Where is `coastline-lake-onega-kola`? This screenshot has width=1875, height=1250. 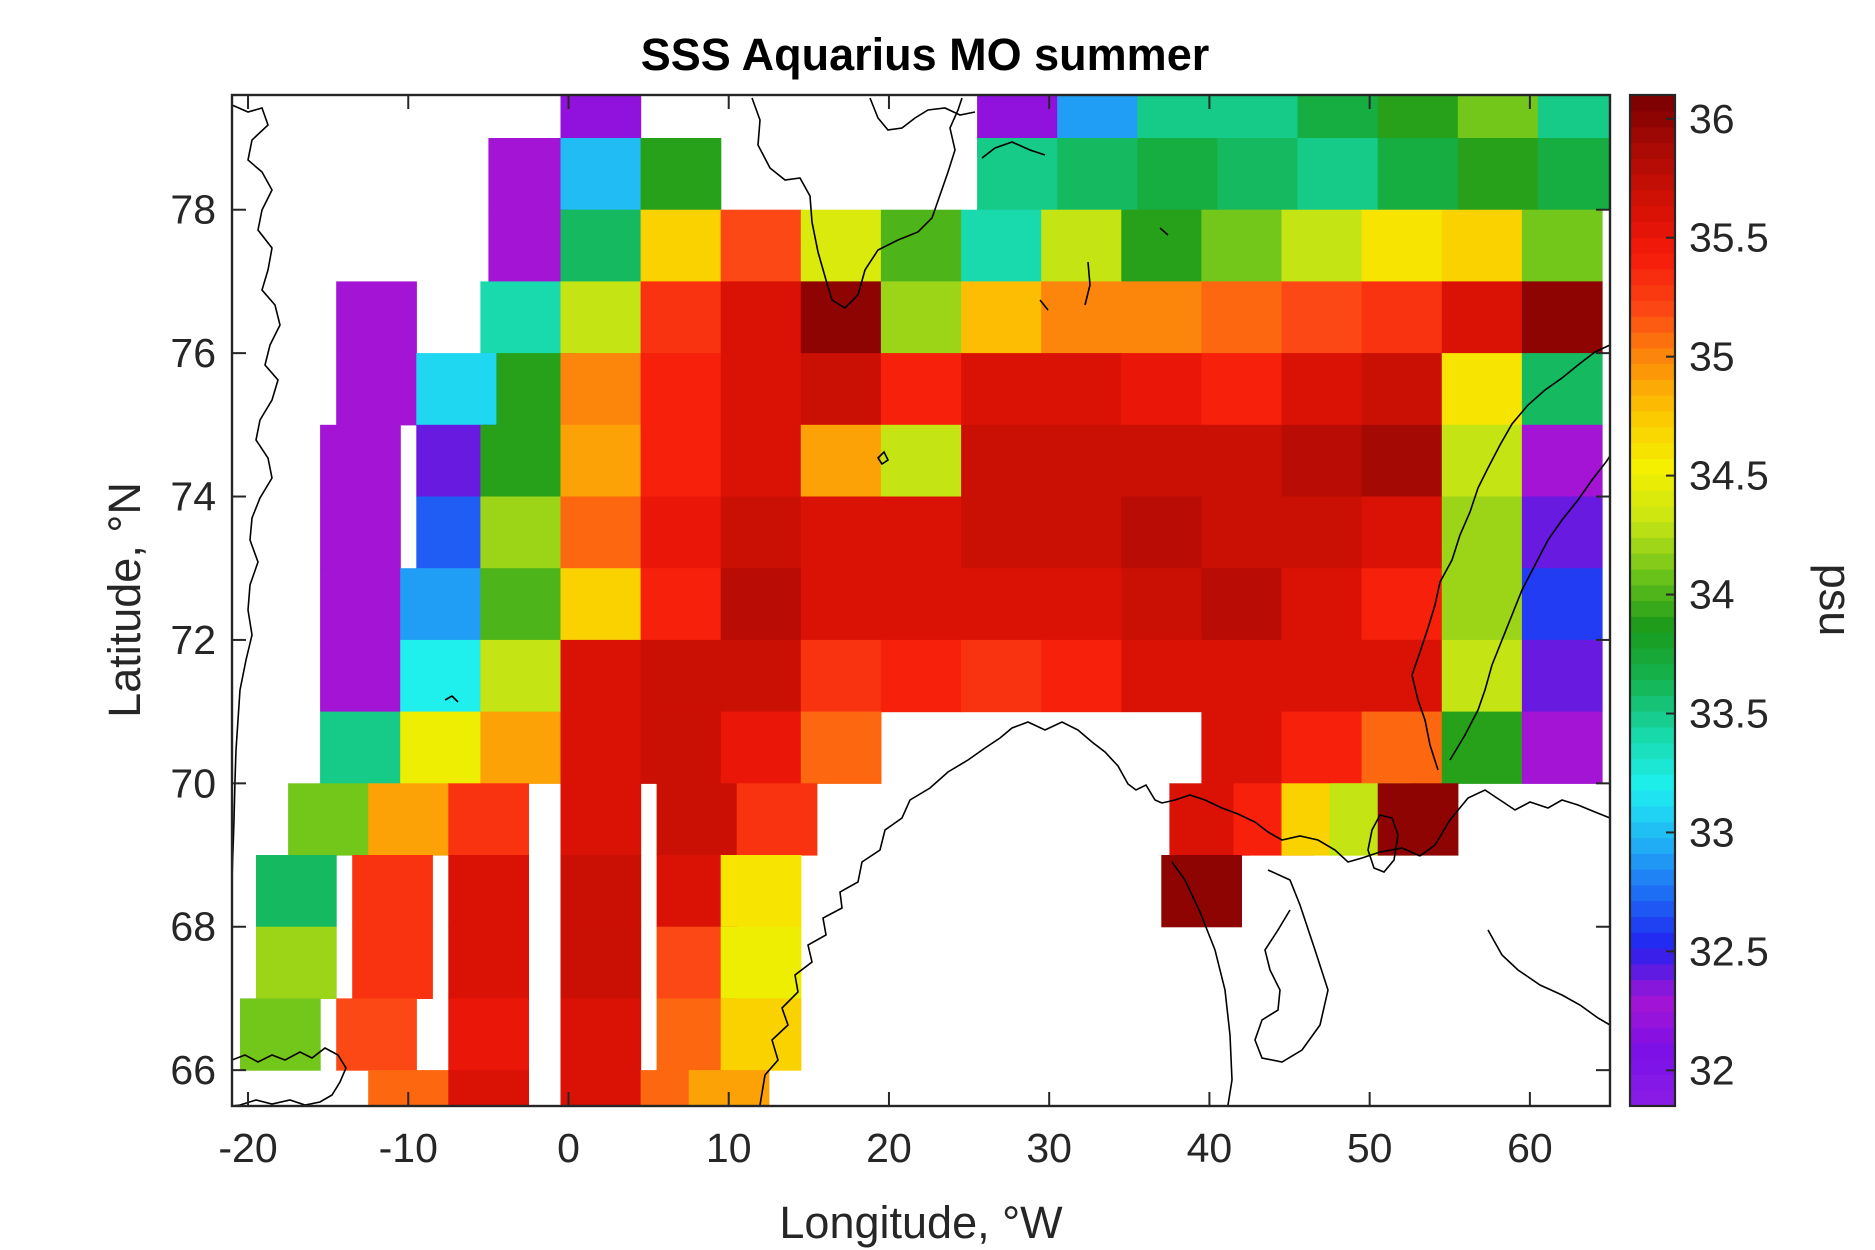 coastline-lake-onega-kola is located at coordinates (1383, 843).